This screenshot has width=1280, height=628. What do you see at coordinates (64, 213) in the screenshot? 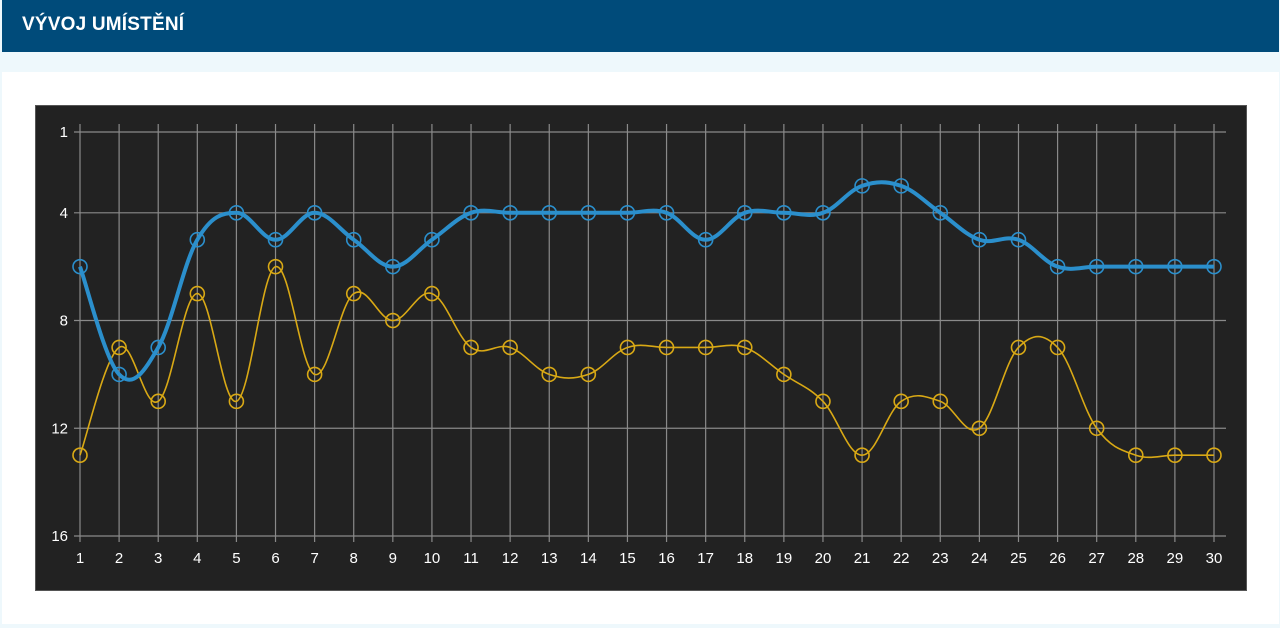
I see `y-tick-label: 4` at bounding box center [64, 213].